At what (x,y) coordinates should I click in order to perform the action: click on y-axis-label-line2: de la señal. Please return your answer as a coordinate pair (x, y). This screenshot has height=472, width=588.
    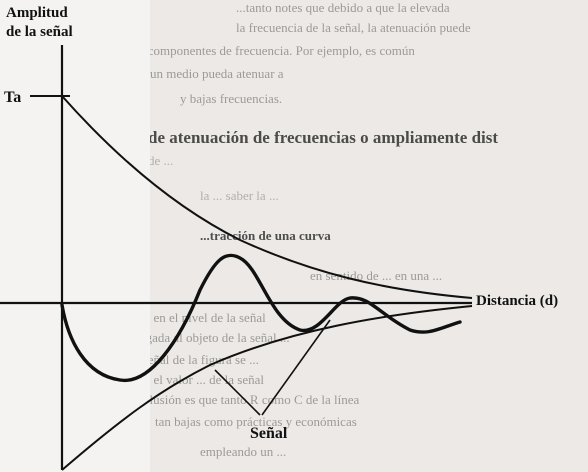
    Looking at the image, I should click on (39, 32).